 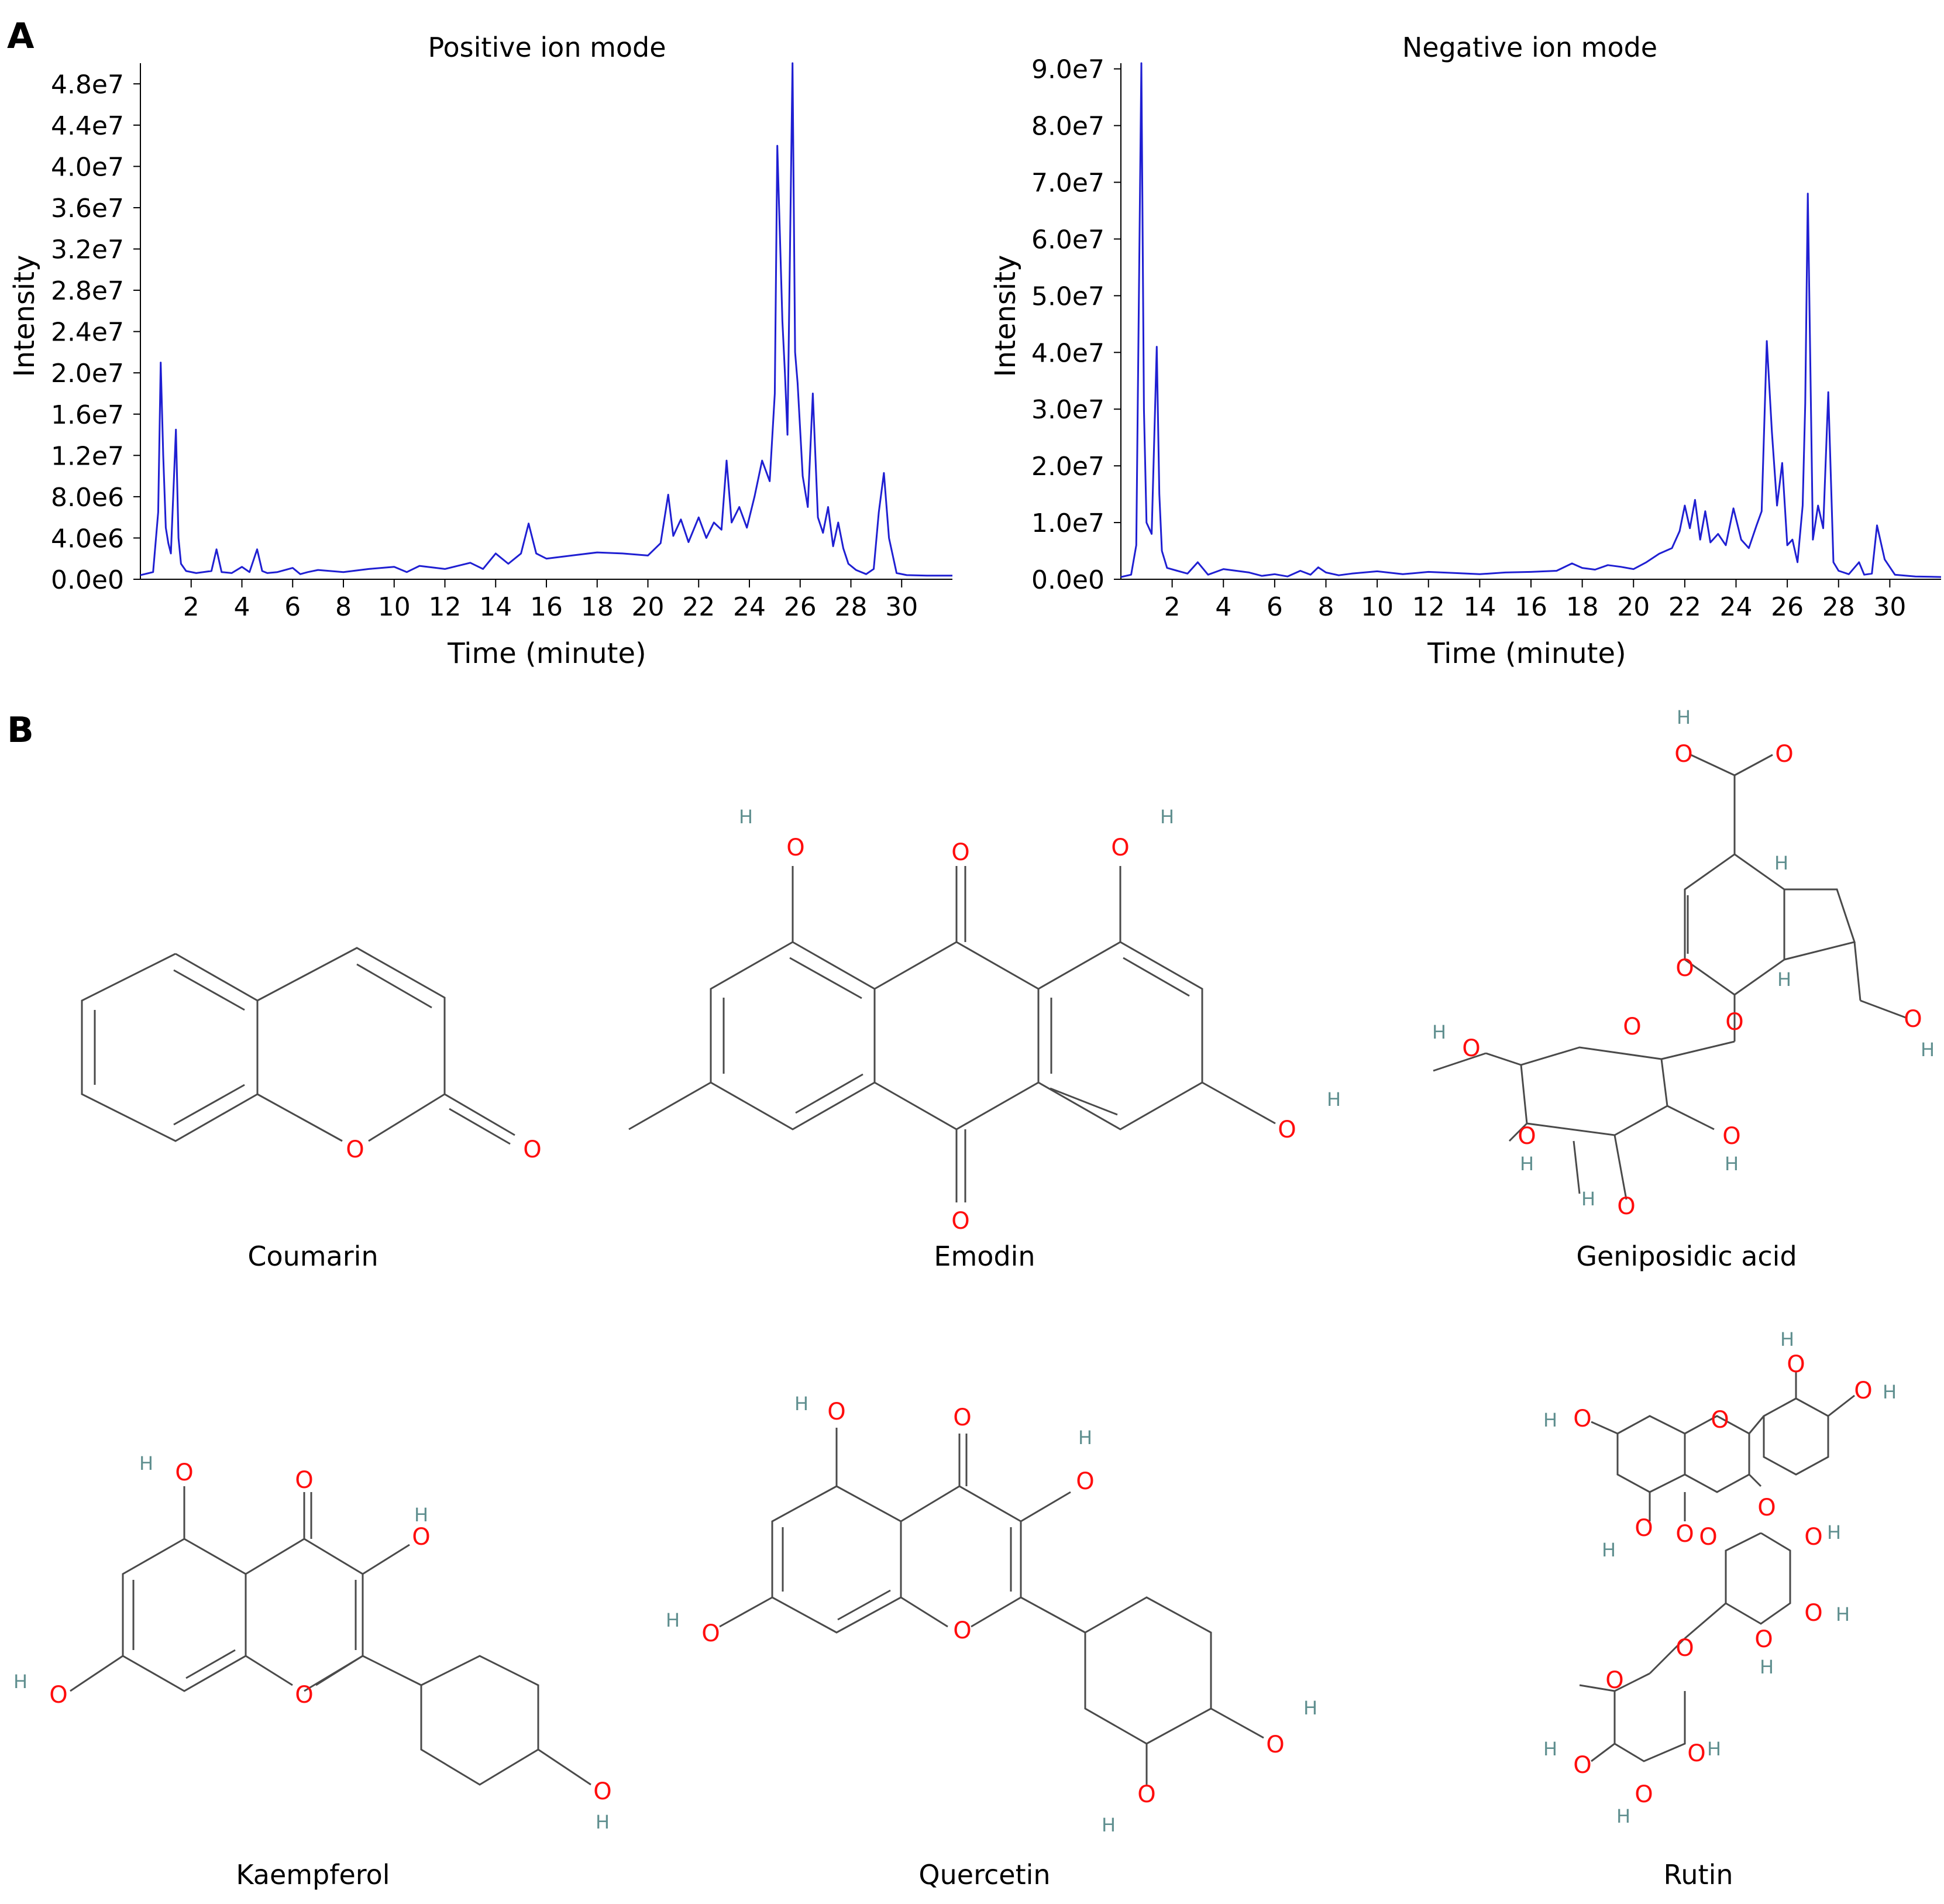 I want to click on molecule-name: Kaempferol, so click(x=313, y=1875).